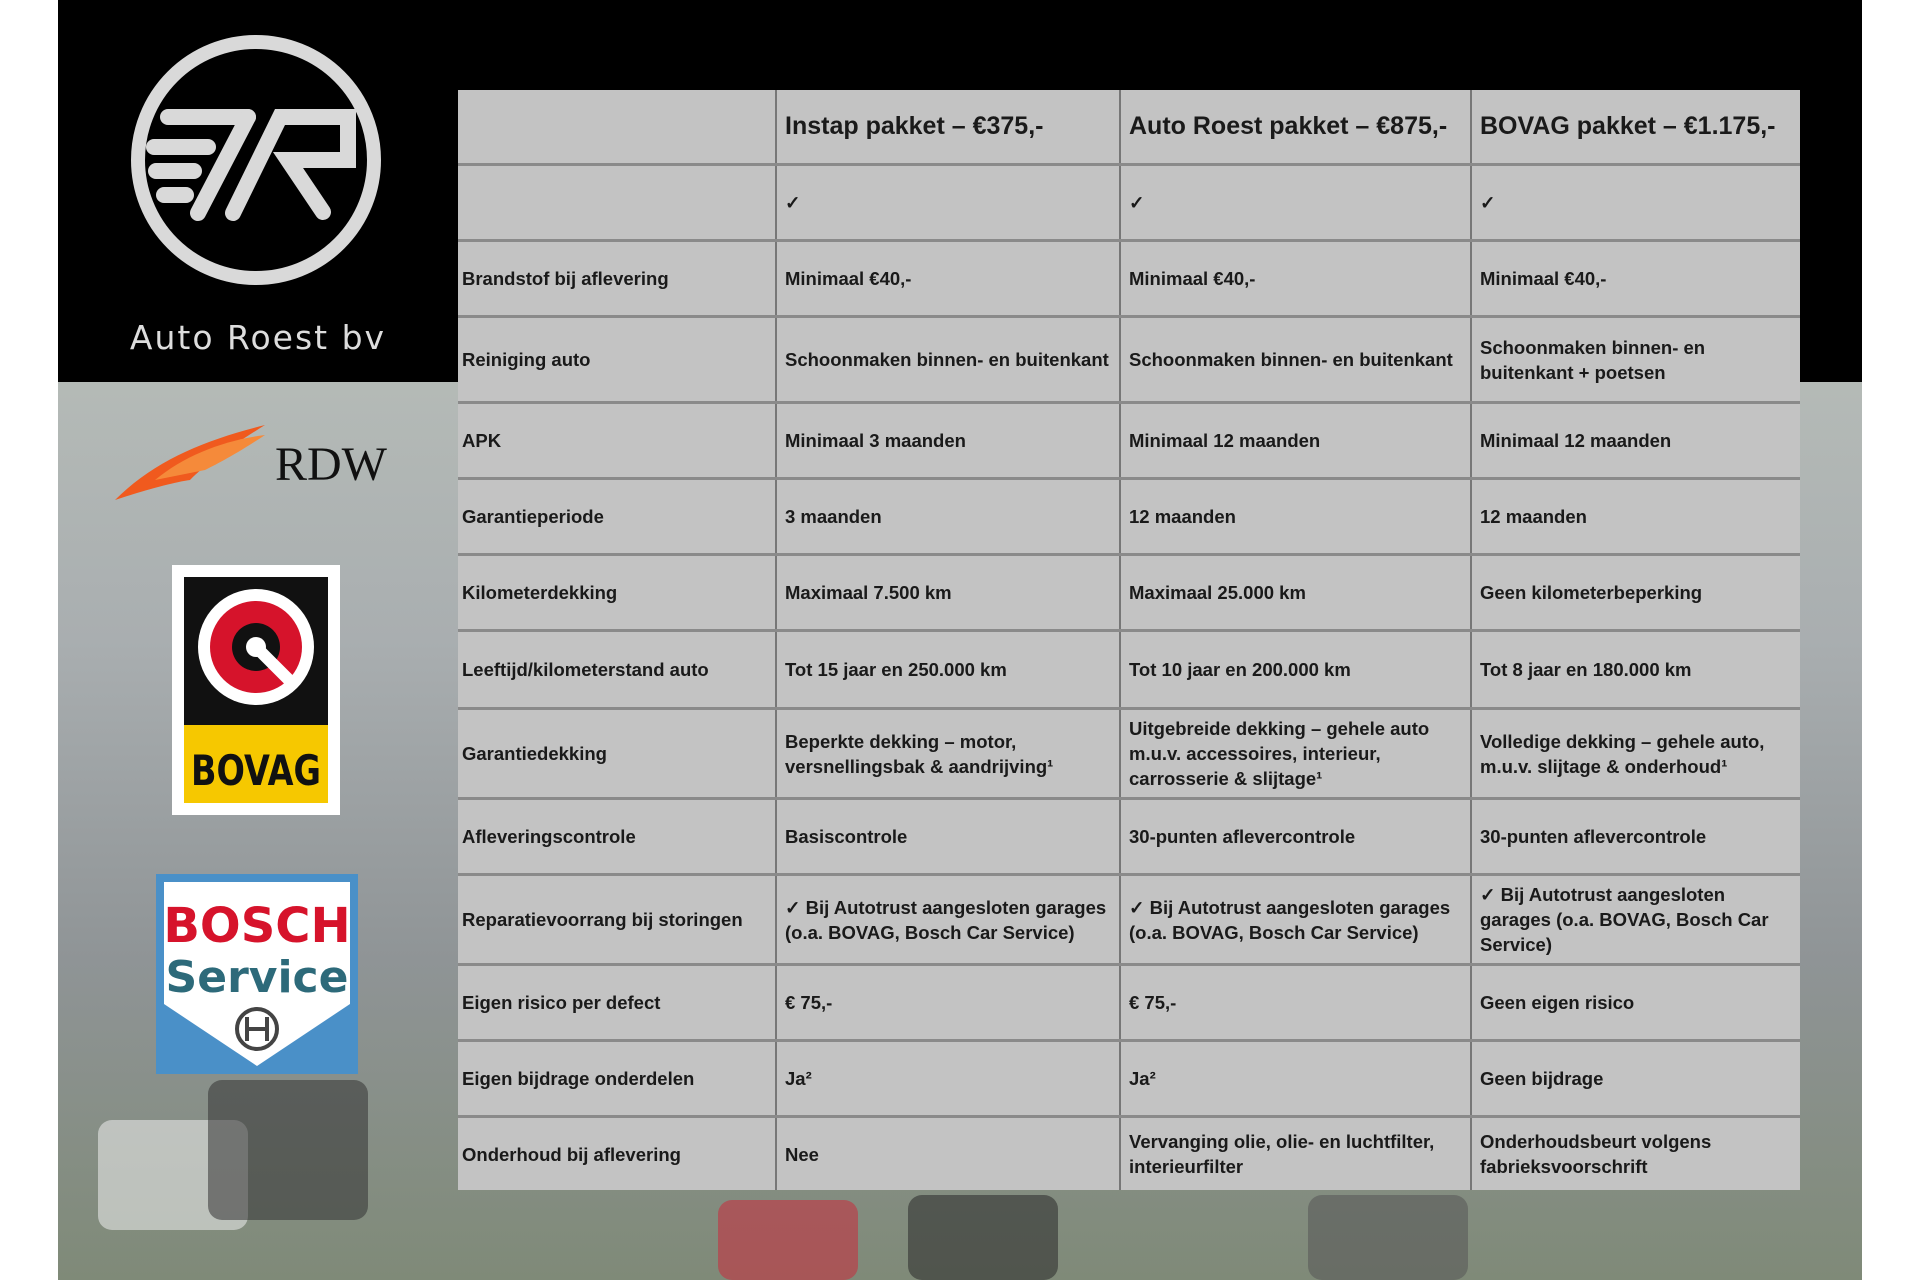 Image resolution: width=1920 pixels, height=1280 pixels. Describe the element at coordinates (256, 770) in the screenshot. I see `svg-text: BOVAG` at that location.